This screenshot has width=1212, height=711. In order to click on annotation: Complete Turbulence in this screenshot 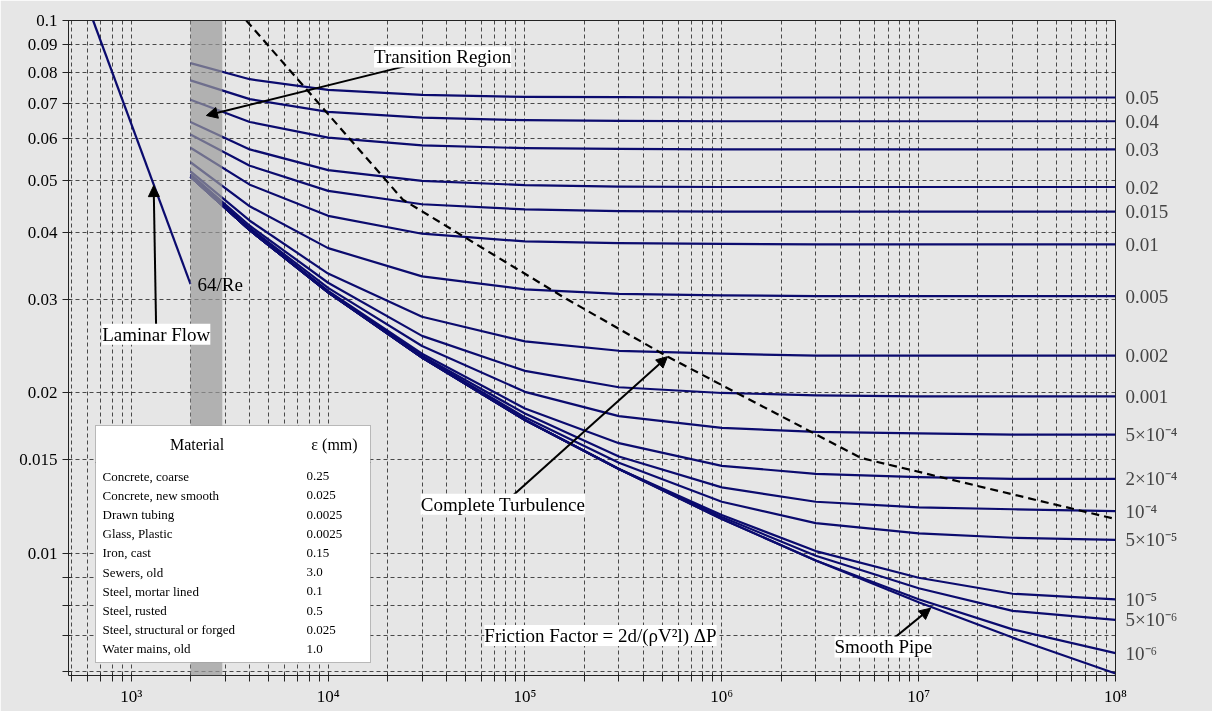, I will do `click(502, 504)`.